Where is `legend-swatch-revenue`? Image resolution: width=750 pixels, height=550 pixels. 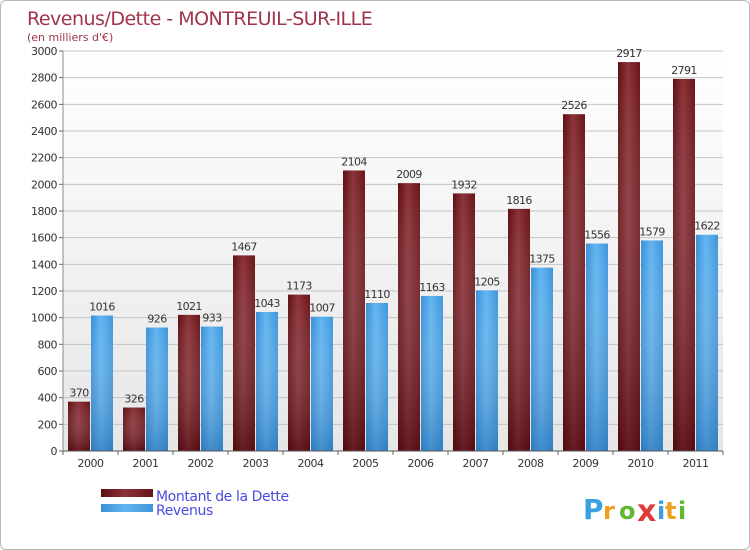 legend-swatch-revenue is located at coordinates (127, 508).